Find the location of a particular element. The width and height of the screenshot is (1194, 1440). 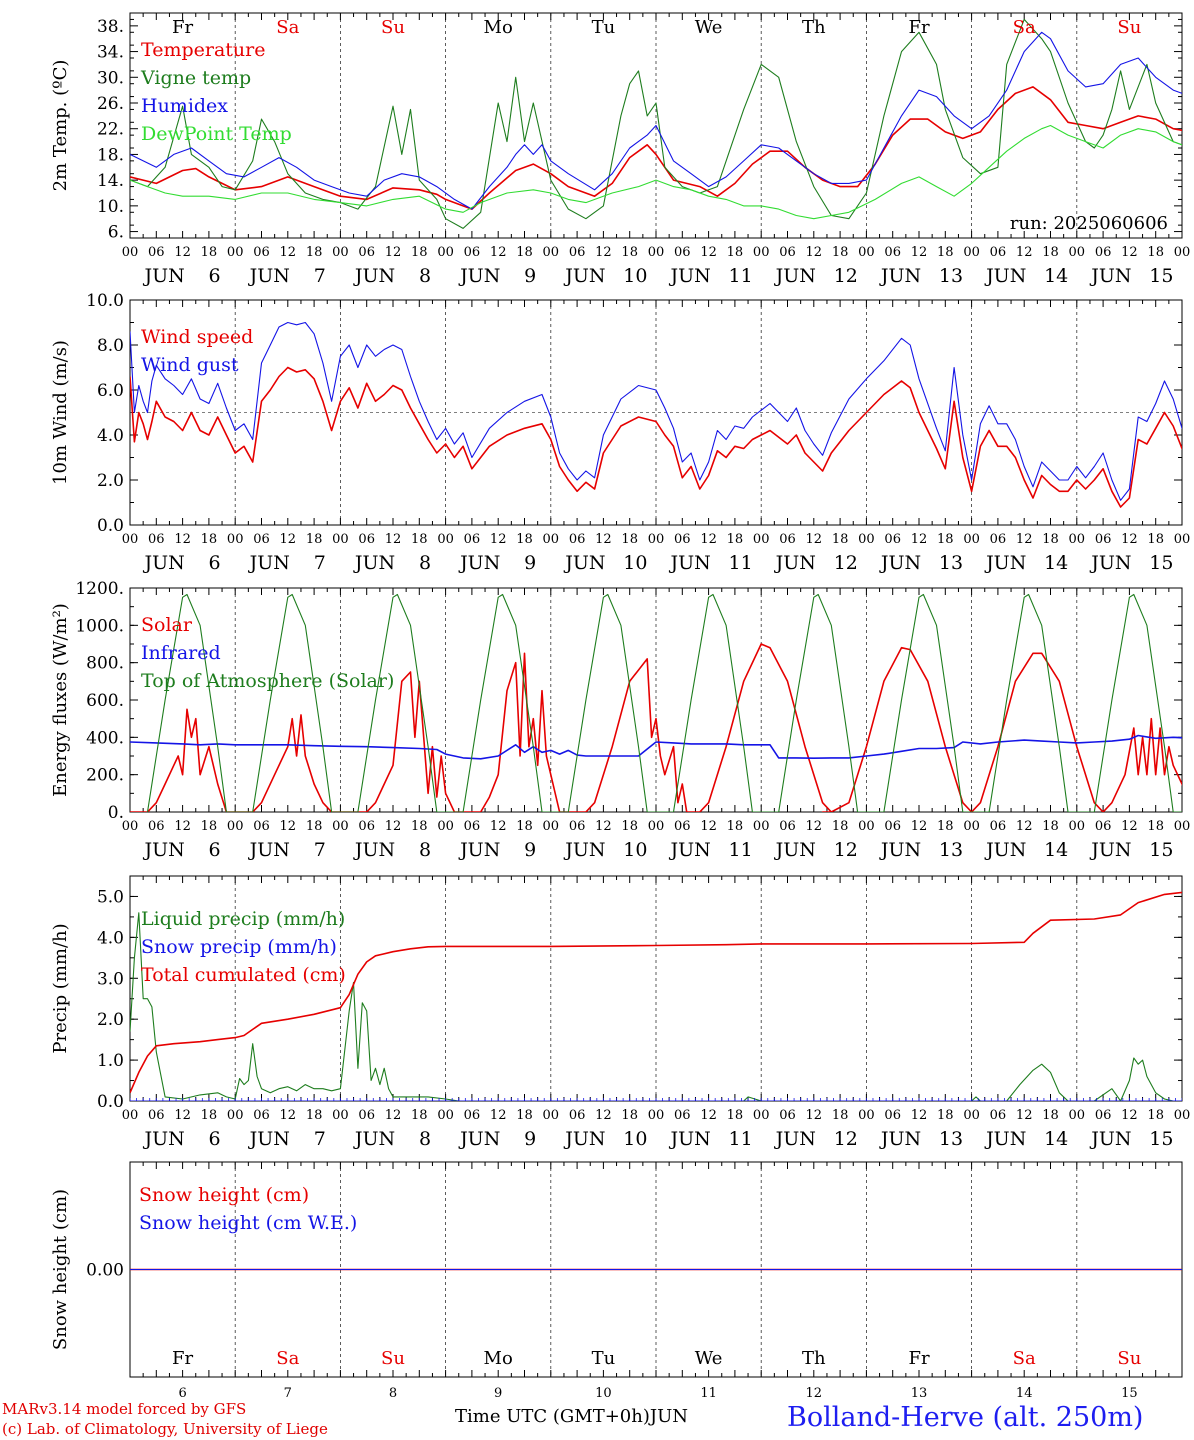

y-tick-label: 30. is located at coordinates (110, 78).